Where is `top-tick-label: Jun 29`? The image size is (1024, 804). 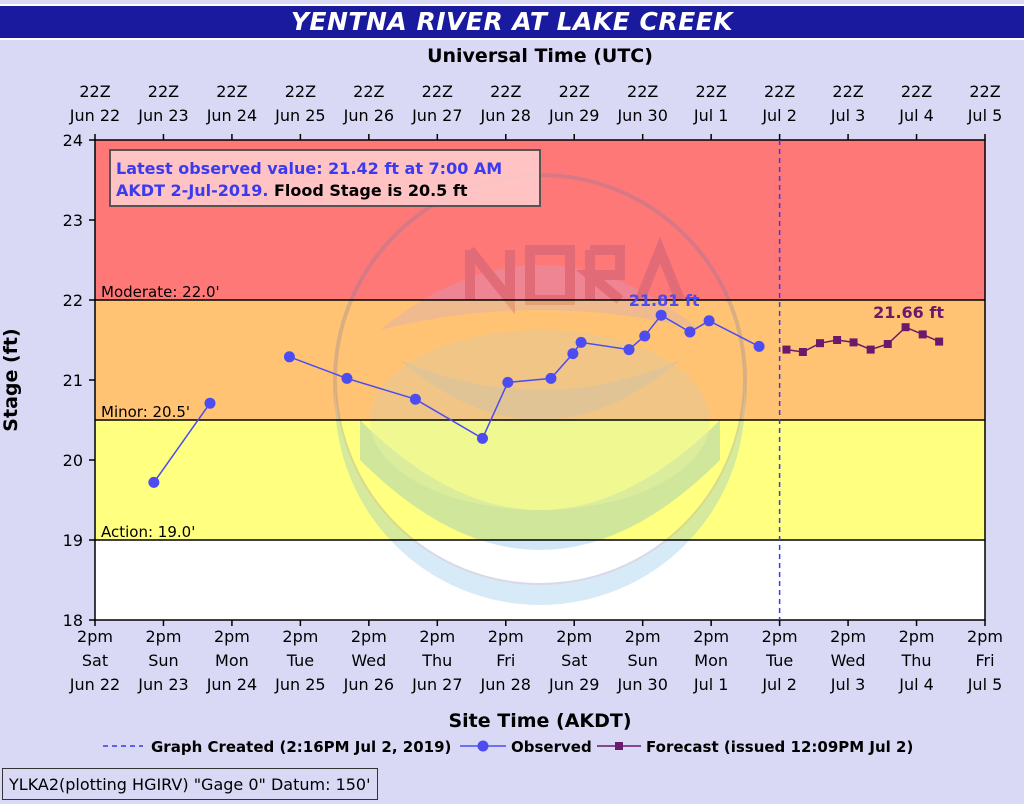
top-tick-label: Jun 29 is located at coordinates (573, 115).